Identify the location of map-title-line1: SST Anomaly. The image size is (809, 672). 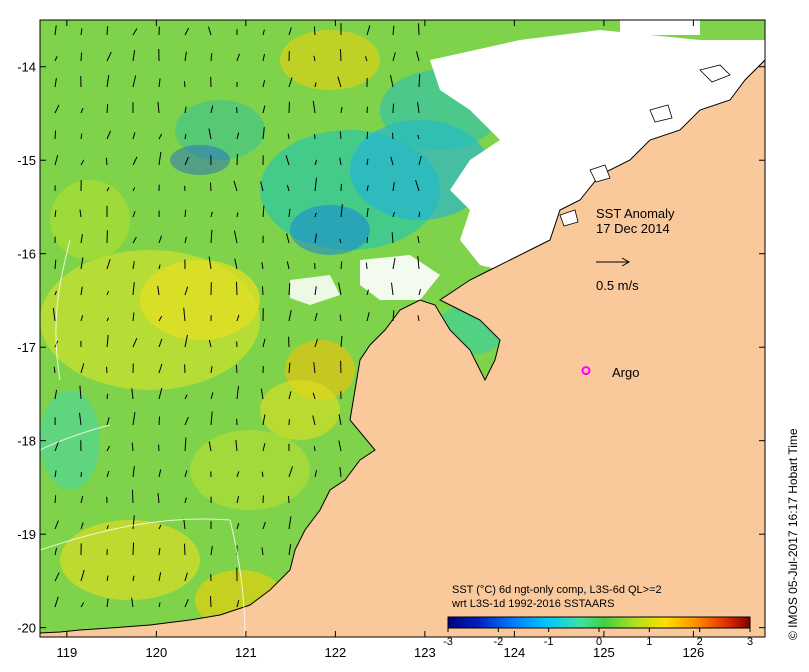
(635, 213).